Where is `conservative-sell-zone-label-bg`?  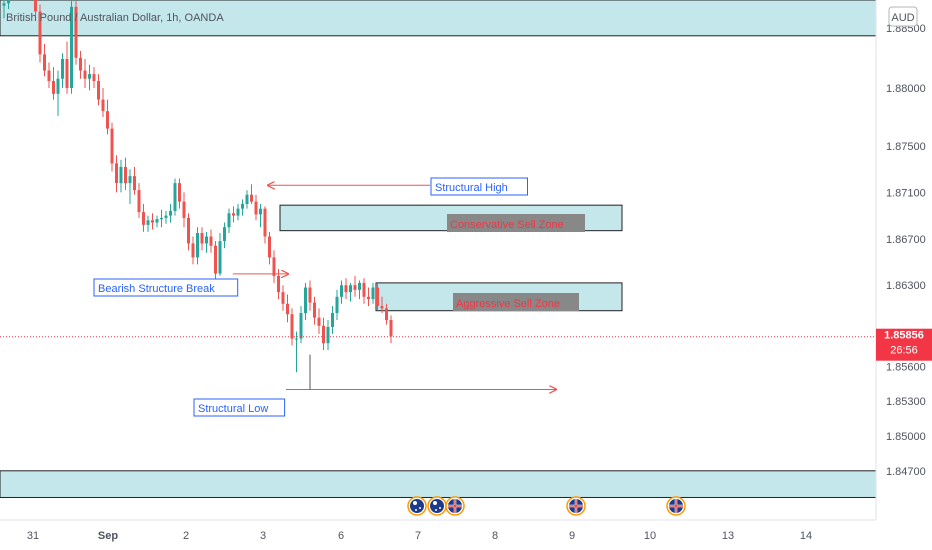
conservative-sell-zone-label-bg is located at coordinates (516, 223).